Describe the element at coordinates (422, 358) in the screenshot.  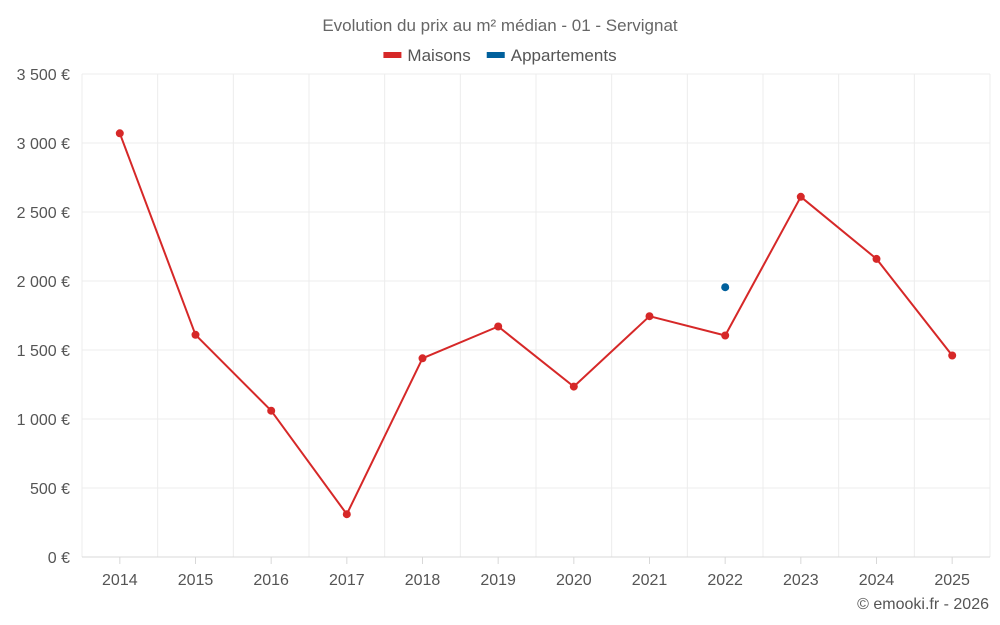
I see `data-point-maisons-2018` at that location.